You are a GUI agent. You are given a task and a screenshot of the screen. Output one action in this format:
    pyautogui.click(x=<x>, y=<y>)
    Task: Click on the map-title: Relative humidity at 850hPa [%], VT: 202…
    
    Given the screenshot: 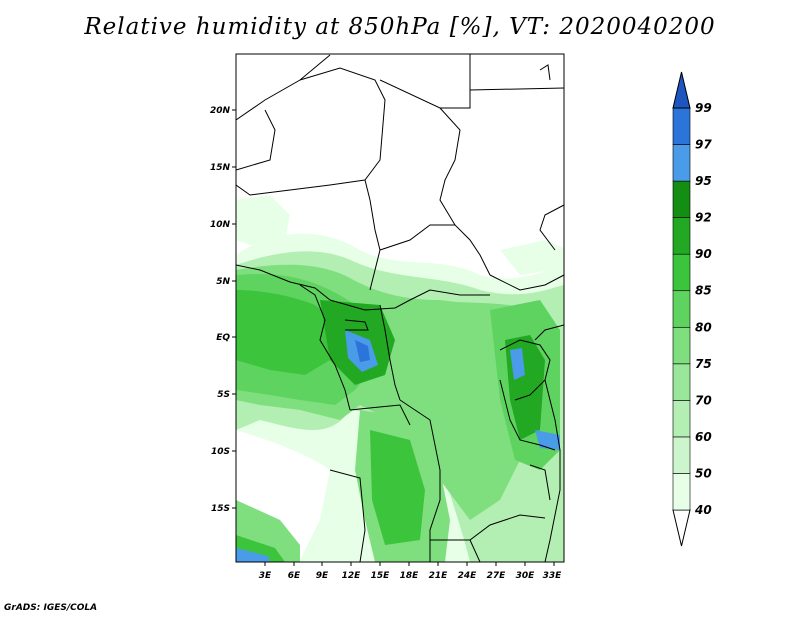 What is the action you would take?
    pyautogui.click(x=400, y=27)
    